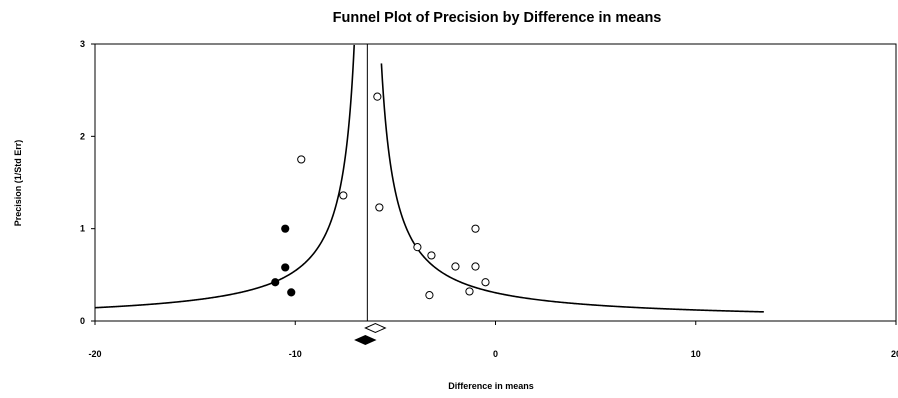 The height and width of the screenshot is (398, 898). Describe the element at coordinates (380, 196) in the screenshot. I see `data-points` at that location.